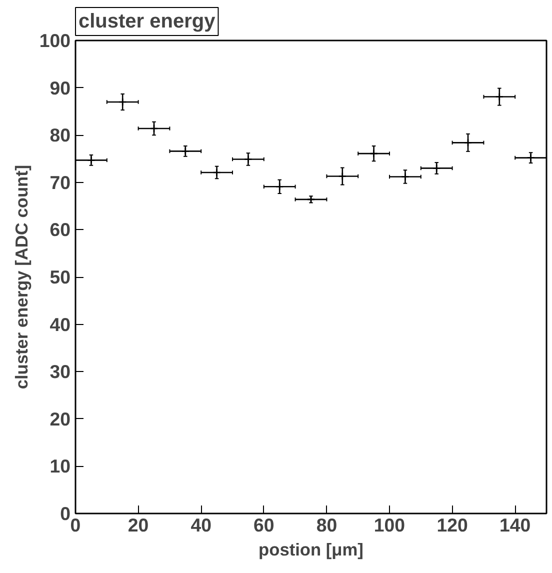 This screenshot has width=552, height=573. Describe the element at coordinates (60, 229) in the screenshot. I see `y-tick-label: 60` at that location.